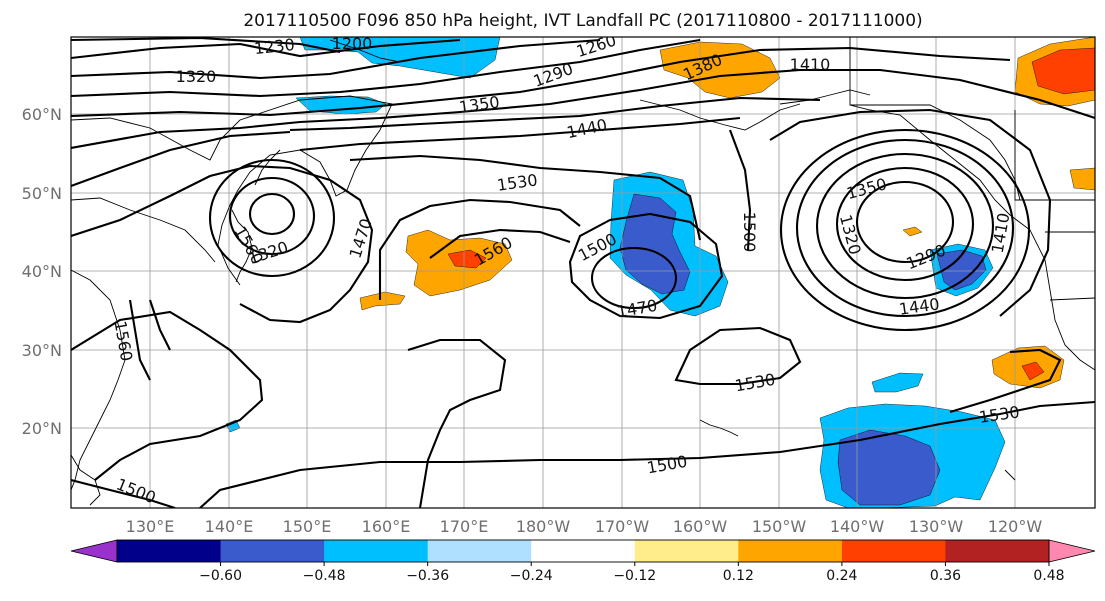 This screenshot has height=601, width=1105. I want to click on contour-label: 1320, so click(196, 76).